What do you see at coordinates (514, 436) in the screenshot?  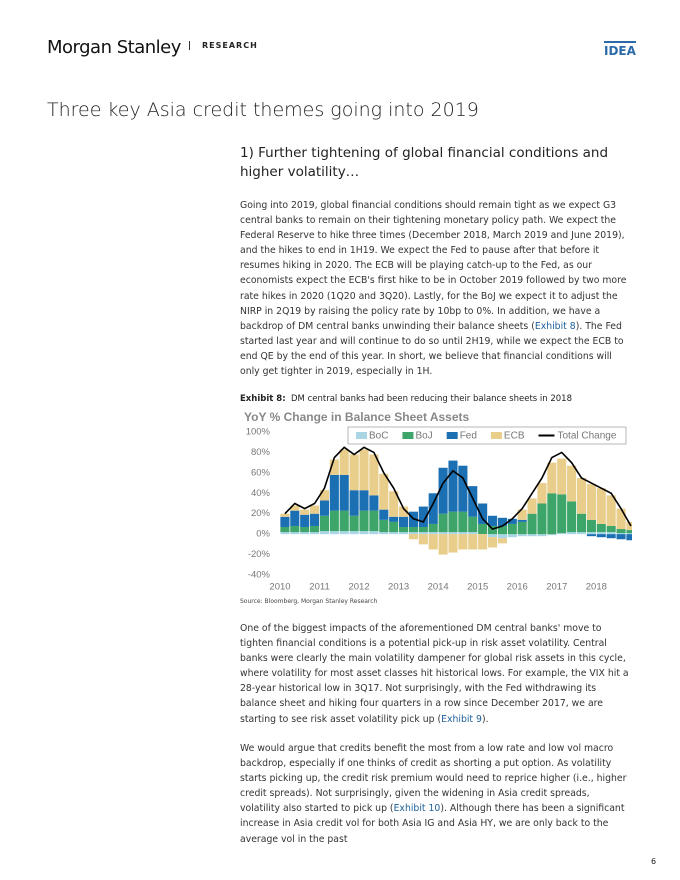 I see `legend-label: ECB` at bounding box center [514, 436].